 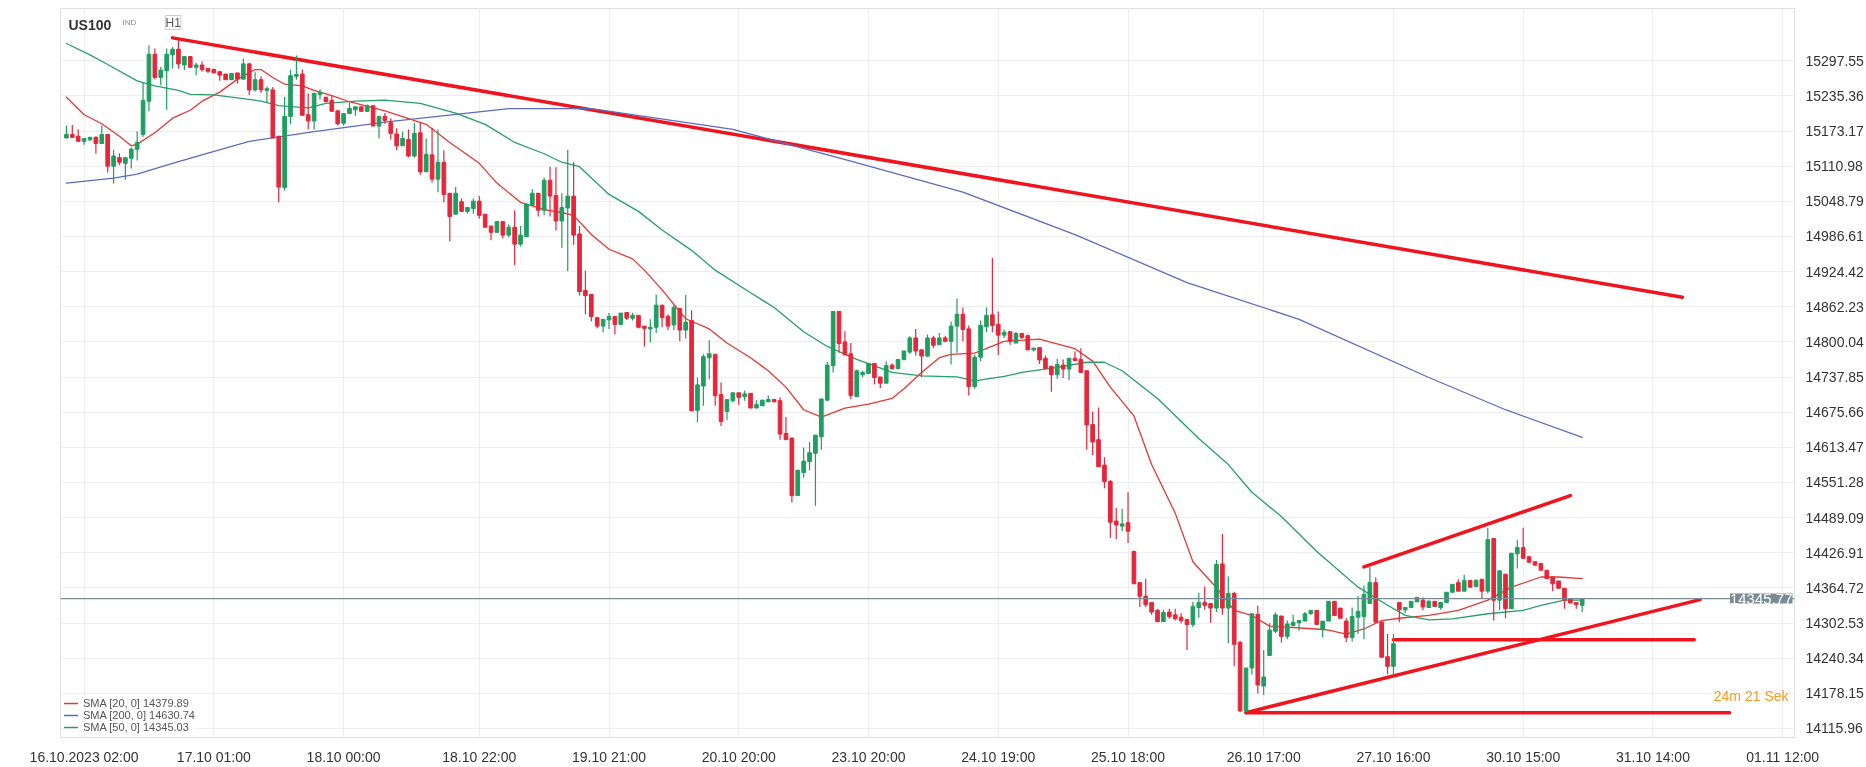 I want to click on y-tick-label: 14178.15, so click(x=1835, y=693).